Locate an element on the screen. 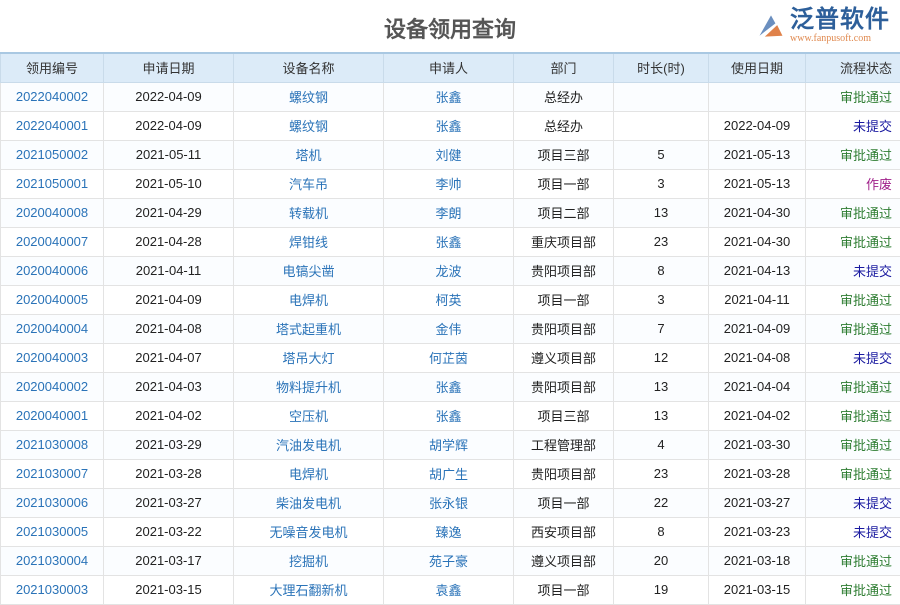 The width and height of the screenshot is (900, 605). cell-status: 作废 is located at coordinates (853, 183).